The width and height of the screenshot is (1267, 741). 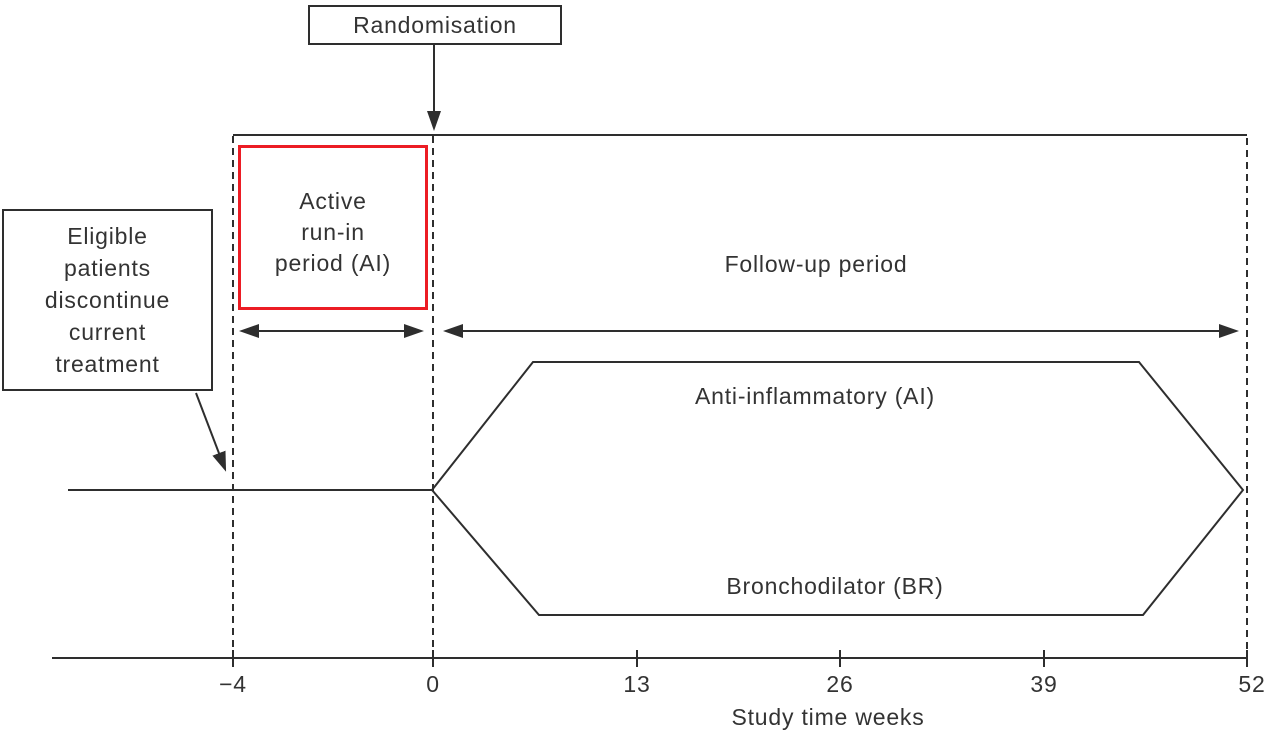 What do you see at coordinates (333, 232) in the screenshot?
I see `run-in-line: run-in` at bounding box center [333, 232].